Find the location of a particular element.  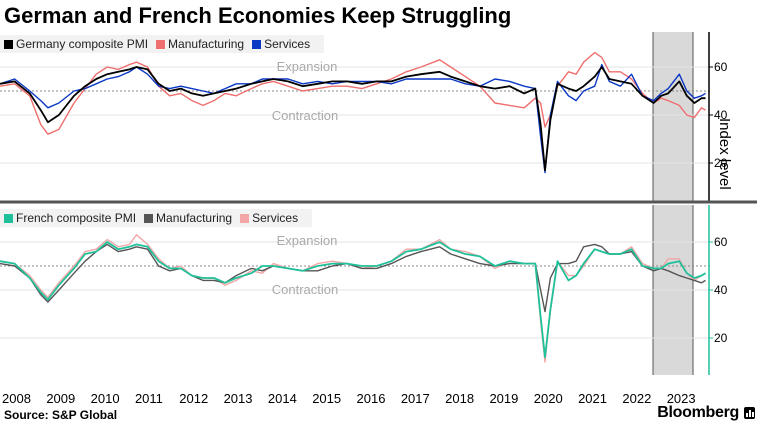

germany-shaded-period is located at coordinates (673, 116).